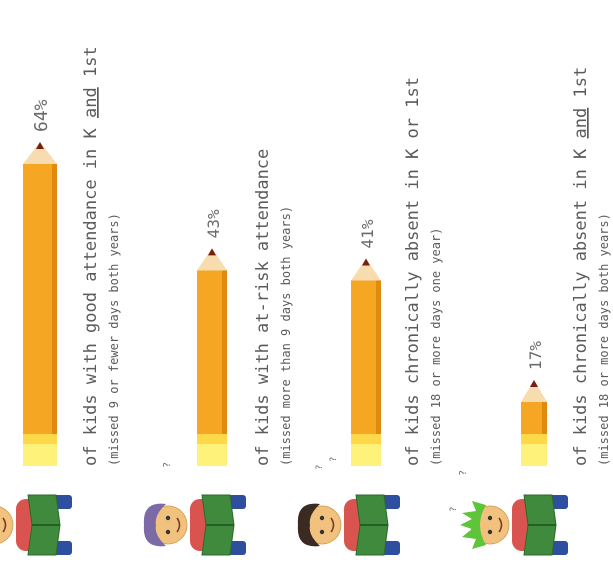 The height and width of the screenshot is (571, 613). What do you see at coordinates (581, 302) in the screenshot?
I see `category-label-part: of kids chronically absent in K` at bounding box center [581, 302].